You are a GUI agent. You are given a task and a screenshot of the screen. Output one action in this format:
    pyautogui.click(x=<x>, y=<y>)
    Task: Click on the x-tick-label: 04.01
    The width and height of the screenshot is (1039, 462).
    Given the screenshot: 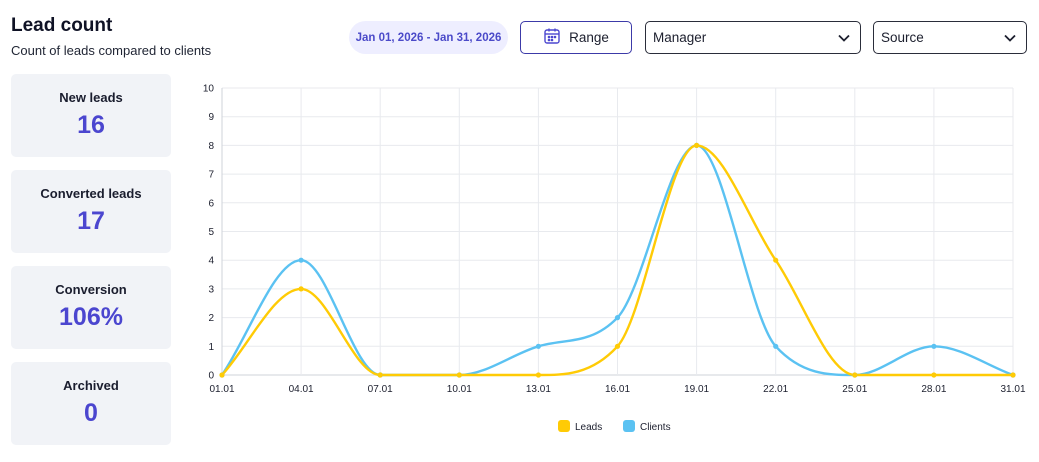 What is the action you would take?
    pyautogui.click(x=301, y=389)
    